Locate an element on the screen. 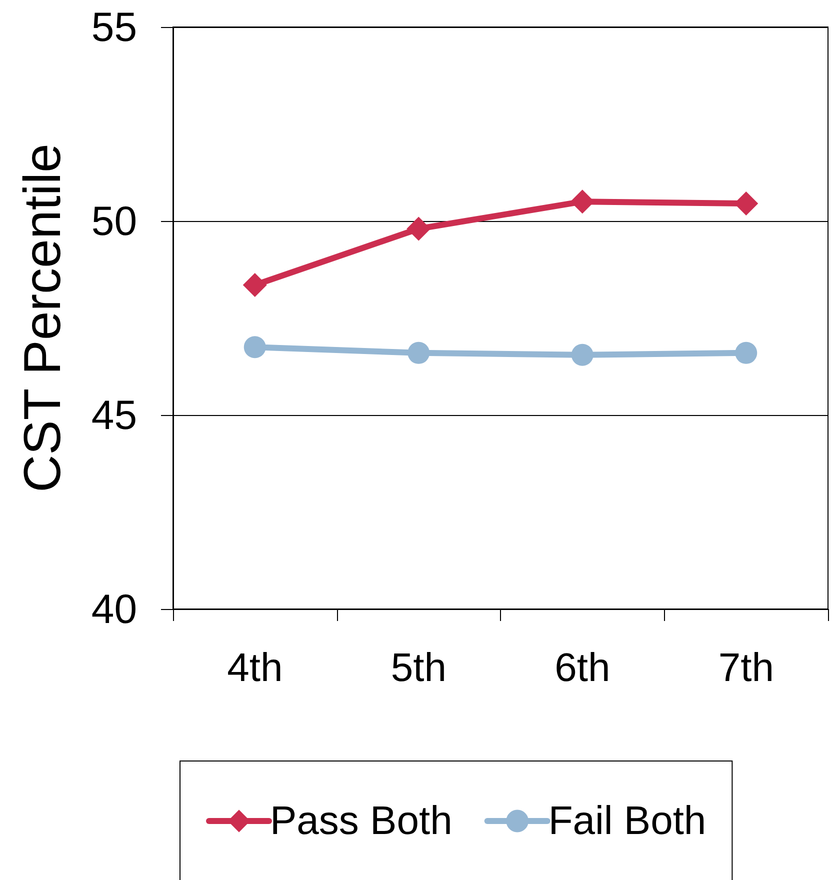  y-tick-label: 50 is located at coordinates (114, 221).